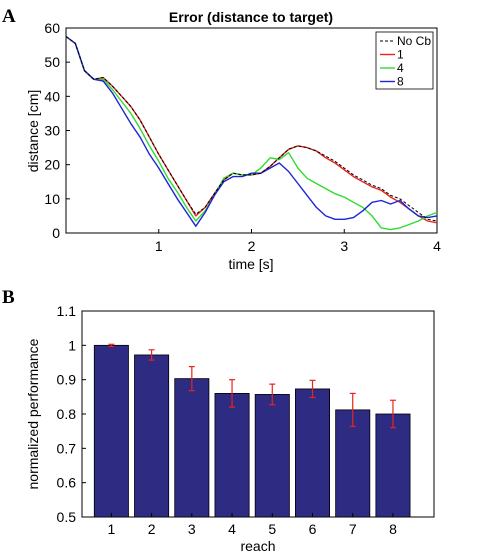  What do you see at coordinates (400, 82) in the screenshot?
I see `panel-a-legend-label: 8` at bounding box center [400, 82].